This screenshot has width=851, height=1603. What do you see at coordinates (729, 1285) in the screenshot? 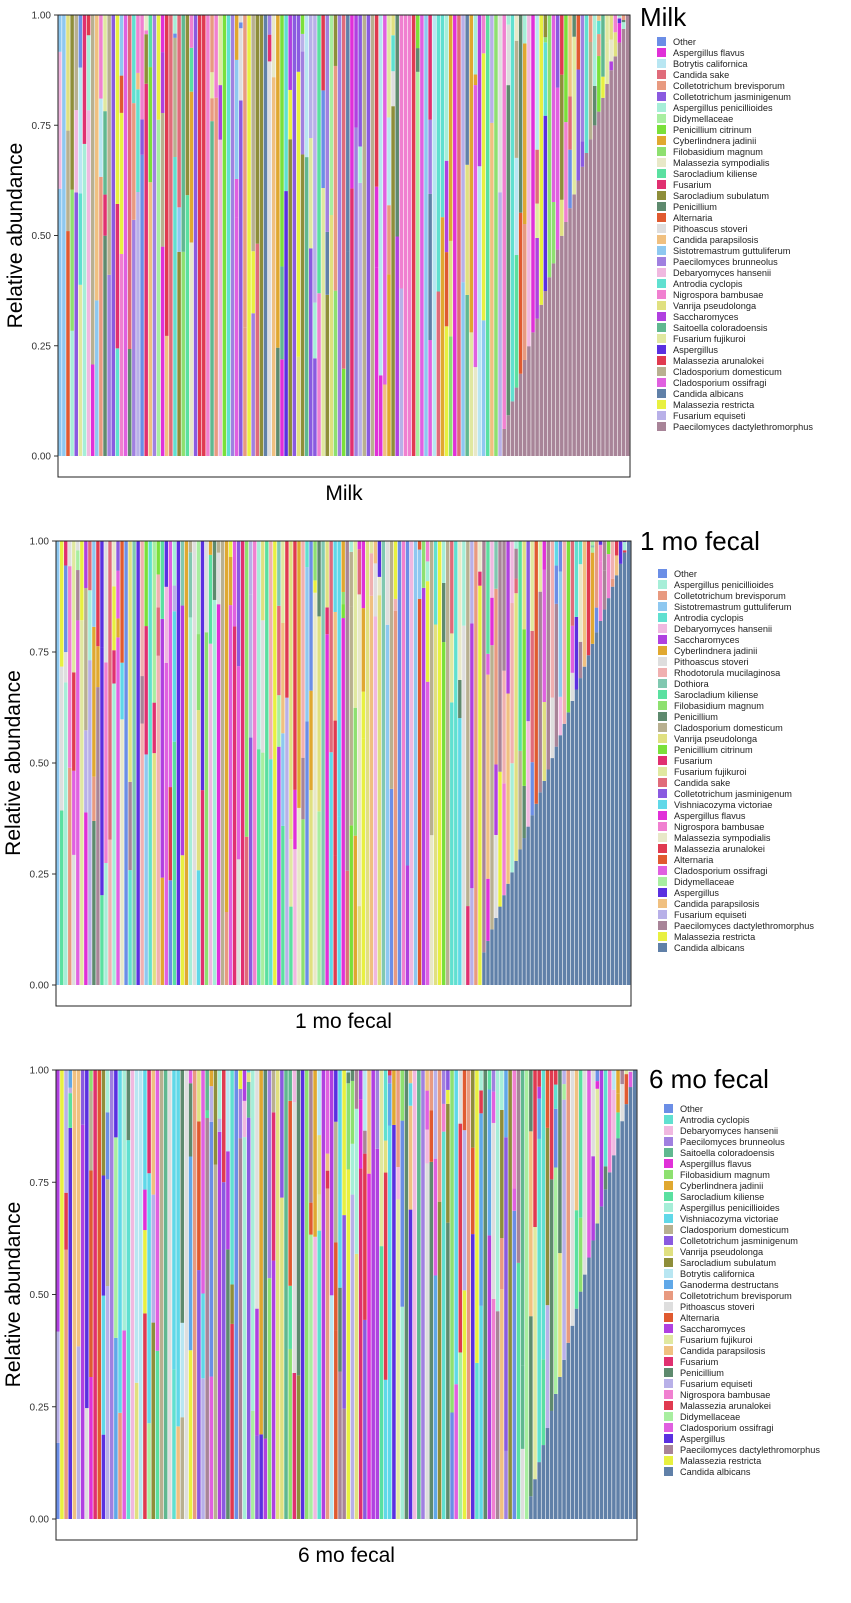
I see `legend-label: Ganoderma destructans` at bounding box center [729, 1285].